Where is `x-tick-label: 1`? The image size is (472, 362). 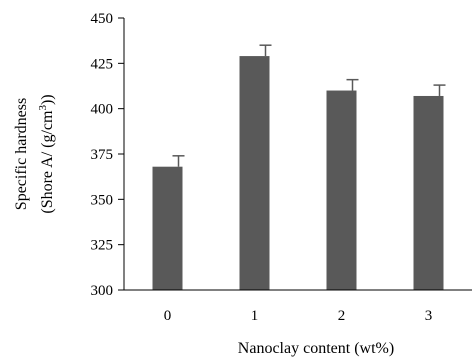
x-tick-label: 1 is located at coordinates (255, 316).